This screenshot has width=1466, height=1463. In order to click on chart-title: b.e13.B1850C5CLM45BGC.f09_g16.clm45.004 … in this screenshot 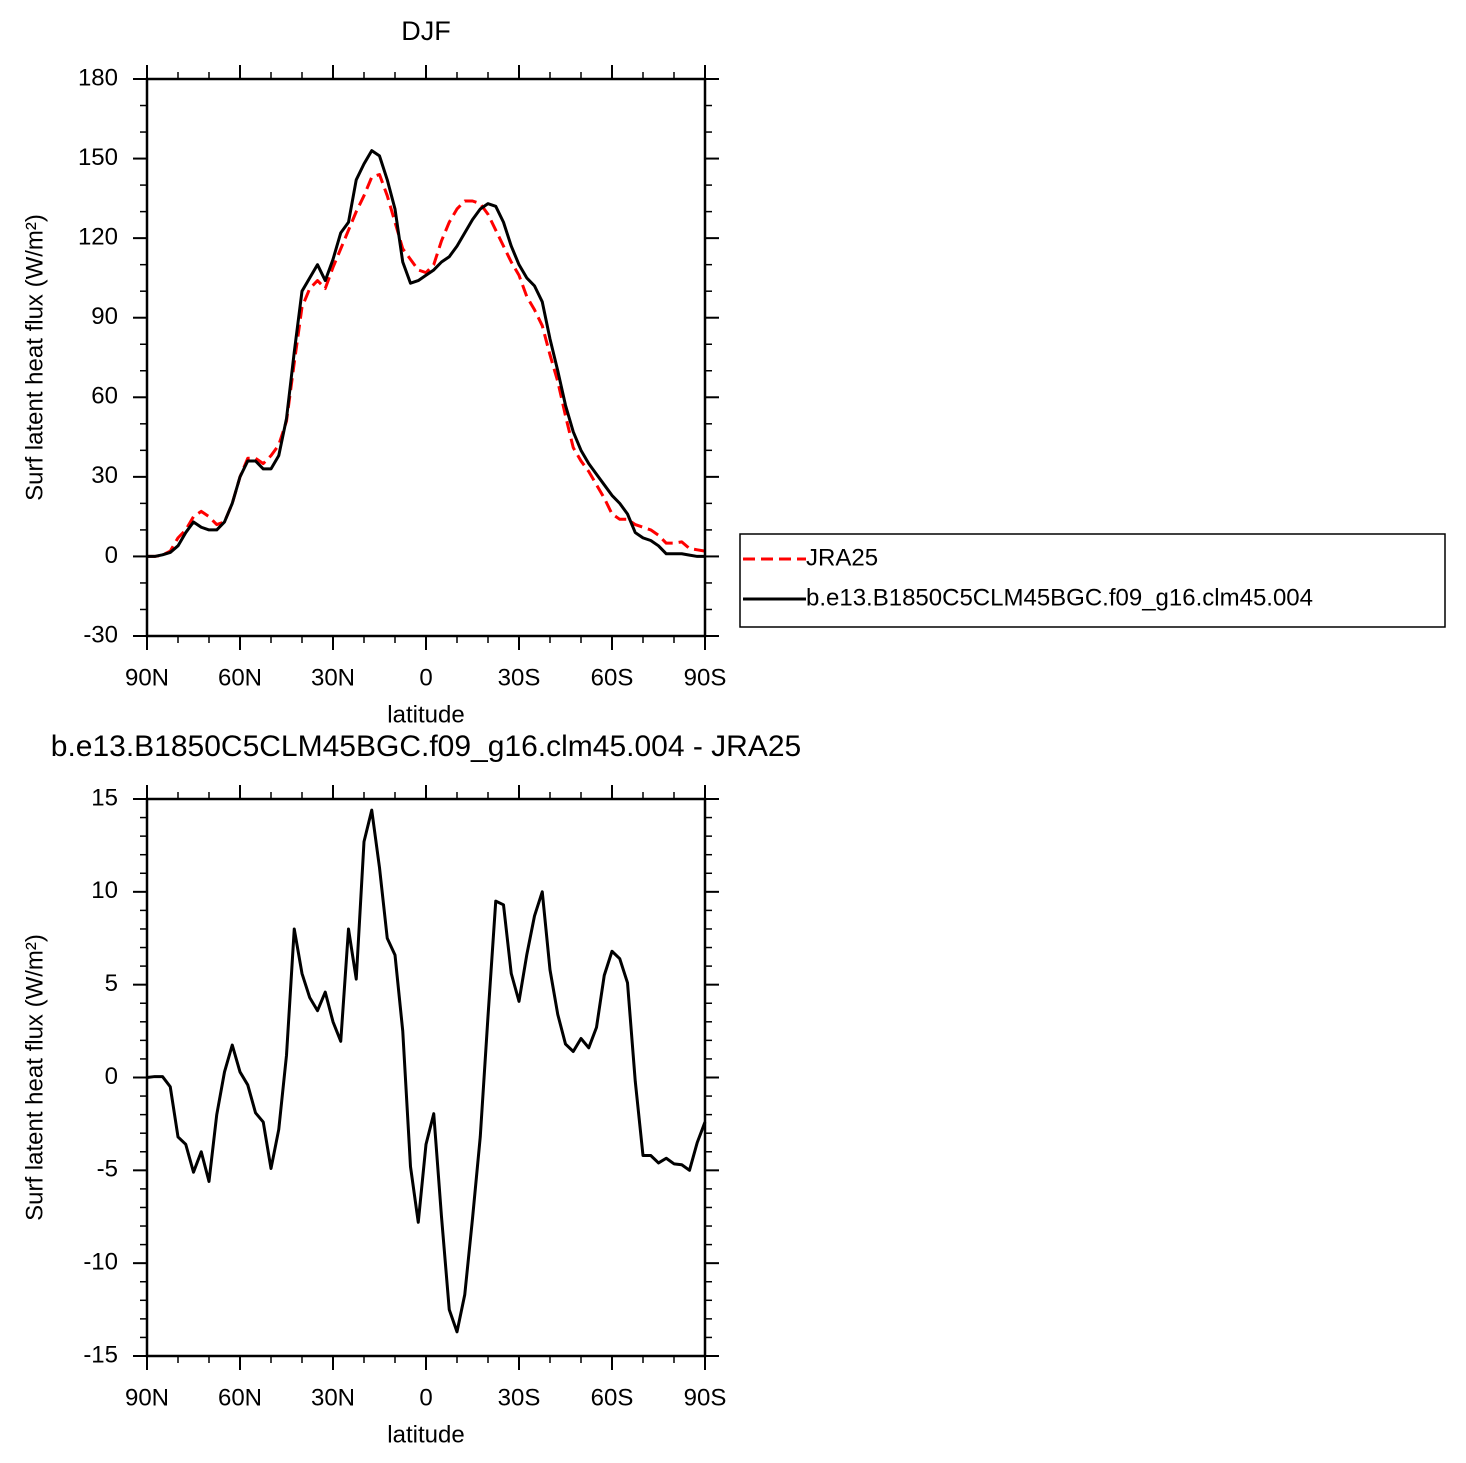, I will do `click(426, 746)`.